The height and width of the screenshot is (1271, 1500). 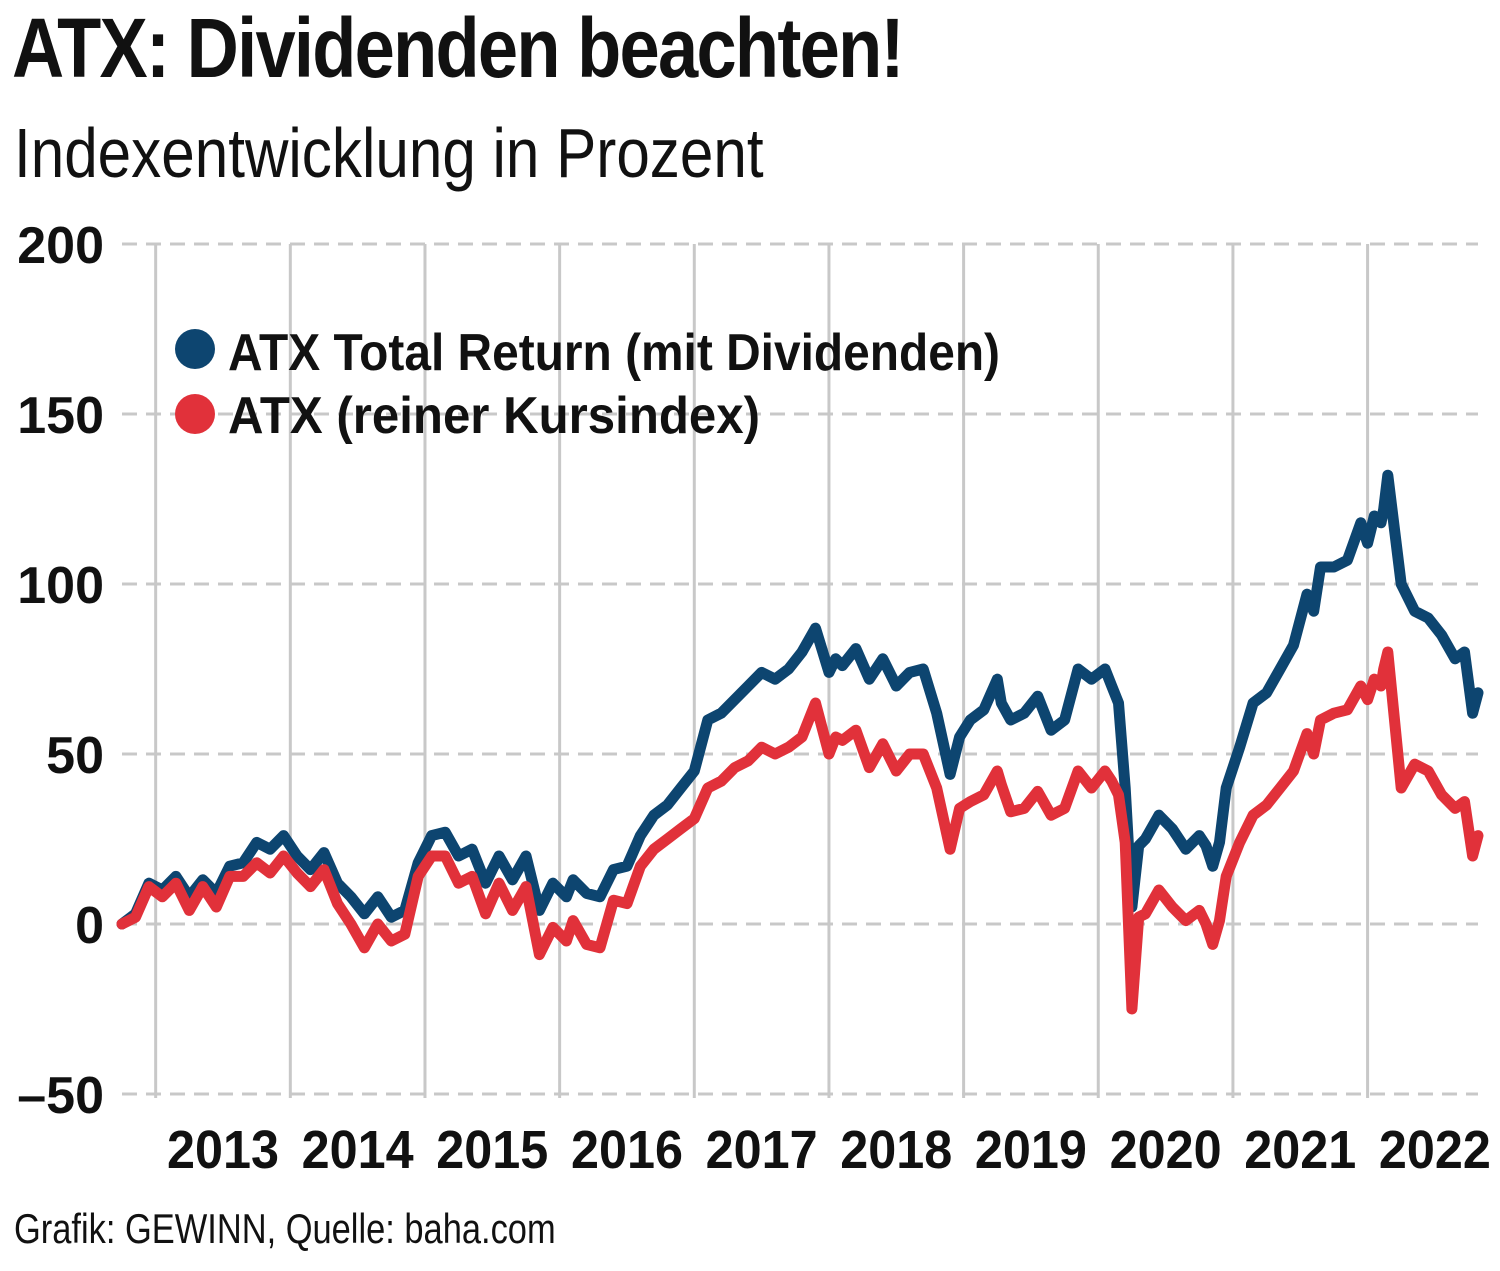 I want to click on x-tick-label: 2021, so click(x=1300, y=1150).